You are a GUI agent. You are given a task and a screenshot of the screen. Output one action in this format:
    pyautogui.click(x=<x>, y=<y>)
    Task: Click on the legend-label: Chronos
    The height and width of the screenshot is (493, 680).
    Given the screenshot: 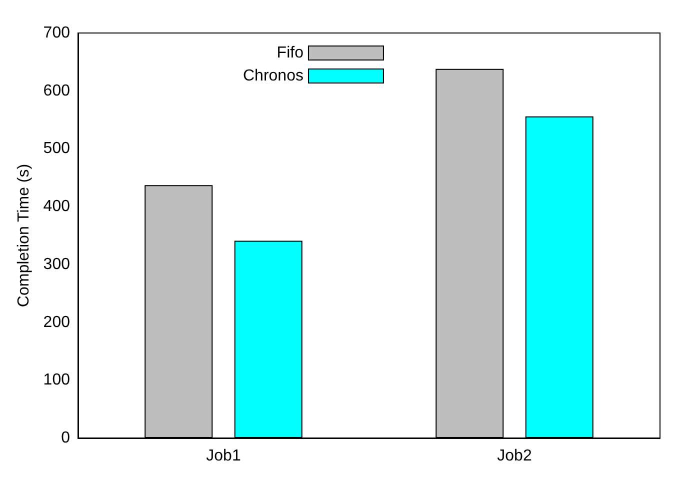 What is the action you would take?
    pyautogui.click(x=273, y=76)
    